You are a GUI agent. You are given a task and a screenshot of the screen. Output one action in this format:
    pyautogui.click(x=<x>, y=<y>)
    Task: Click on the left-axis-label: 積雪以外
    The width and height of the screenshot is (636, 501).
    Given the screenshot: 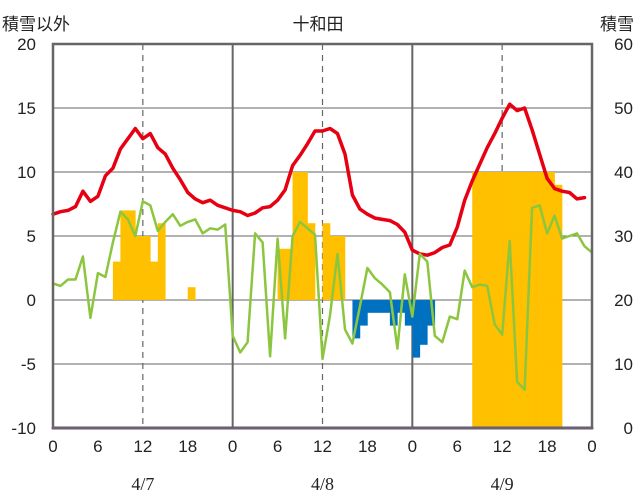 What is the action you would take?
    pyautogui.click(x=36, y=25)
    